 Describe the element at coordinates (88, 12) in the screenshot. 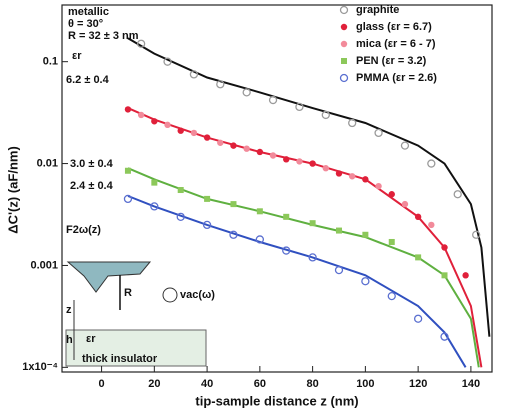

I see `annotation: metallic` at that location.